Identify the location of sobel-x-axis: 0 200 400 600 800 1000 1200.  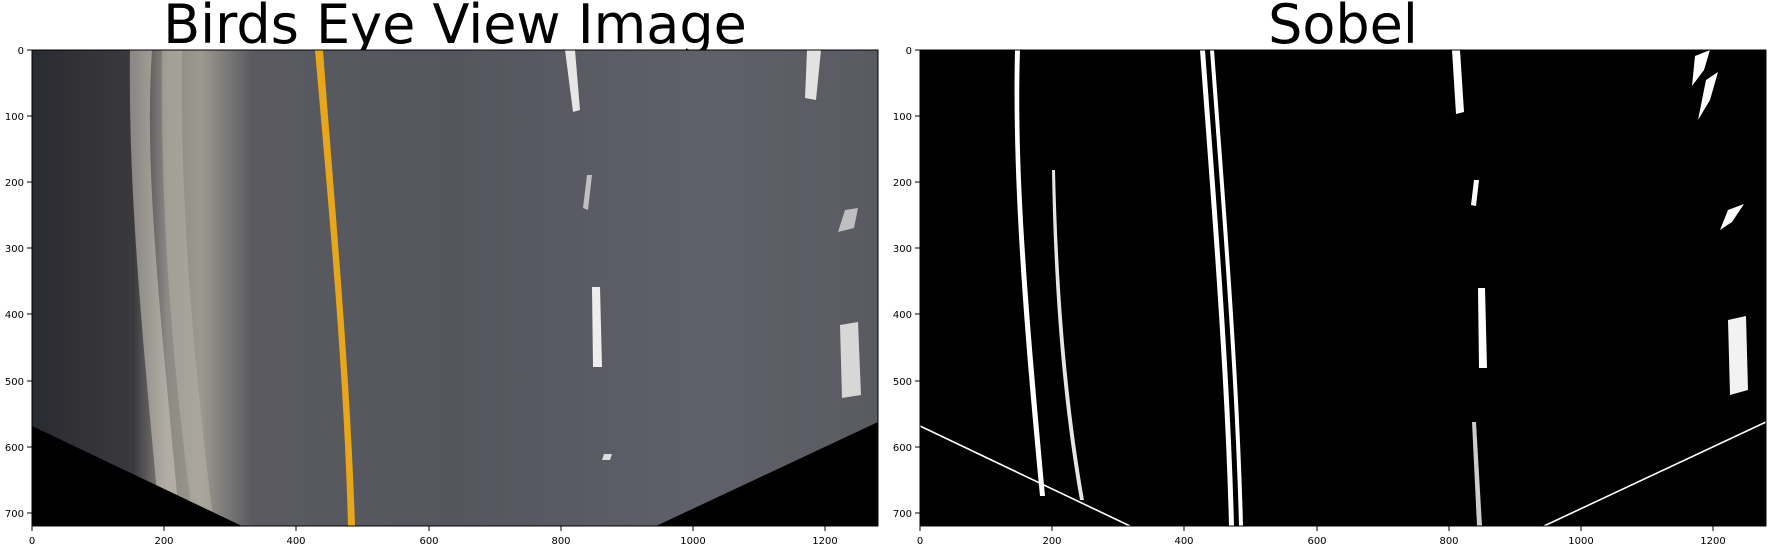
(1321, 536).